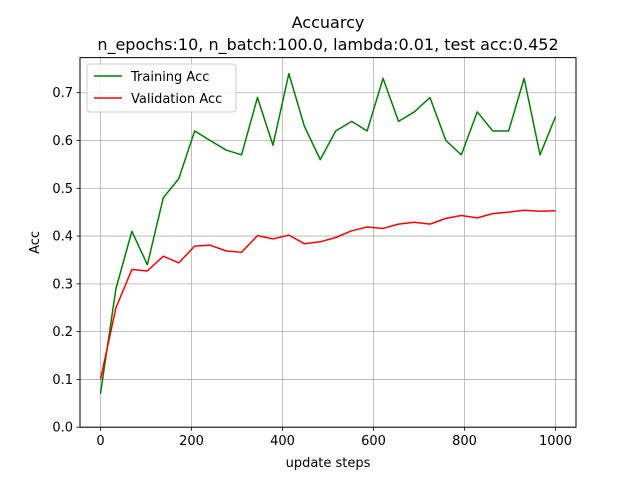  I want to click on y-tick-label: 0.6, so click(62, 141).